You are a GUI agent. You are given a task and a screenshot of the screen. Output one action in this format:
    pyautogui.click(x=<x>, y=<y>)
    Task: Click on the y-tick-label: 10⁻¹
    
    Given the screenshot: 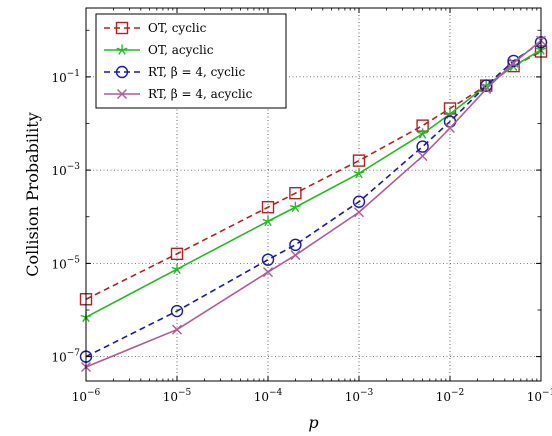 What is the action you would take?
    pyautogui.click(x=65, y=77)
    